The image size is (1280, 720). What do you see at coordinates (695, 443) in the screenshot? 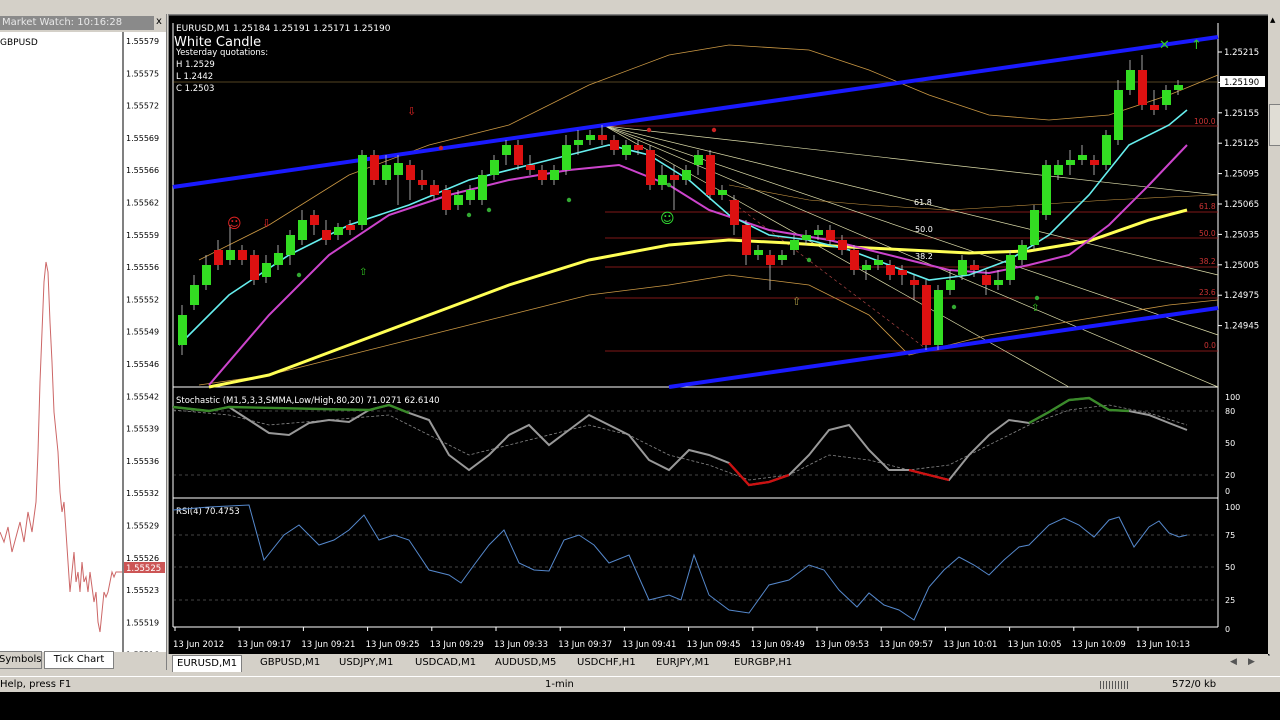
I see `stochastic-levels-lines` at bounding box center [695, 443].